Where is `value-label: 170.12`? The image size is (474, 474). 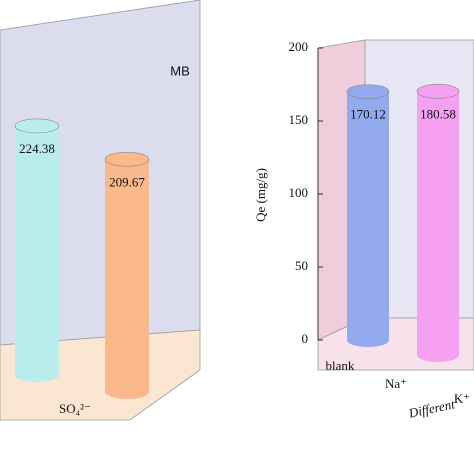
value-label: 170.12 is located at coordinates (368, 114).